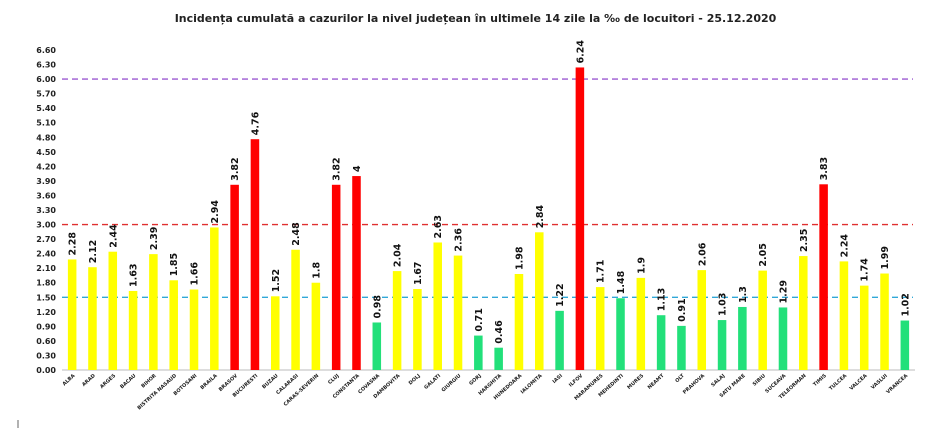 This screenshot has height=433, width=951. What do you see at coordinates (255, 123) in the screenshot?
I see `data-label: 4.76` at bounding box center [255, 123].